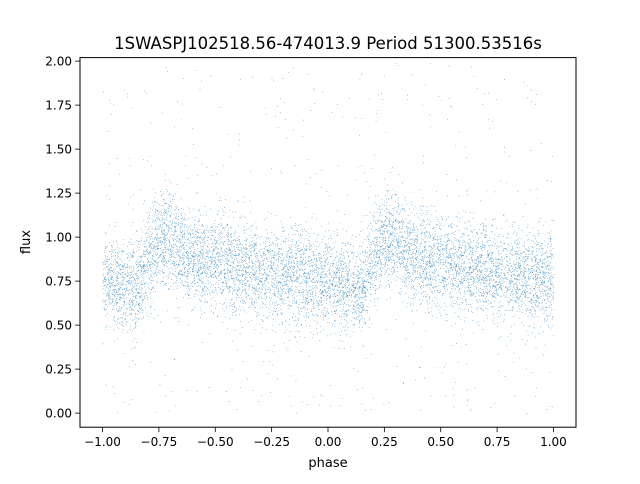  Describe the element at coordinates (58, 149) in the screenshot. I see `y-tick-label: 1.50` at that location.